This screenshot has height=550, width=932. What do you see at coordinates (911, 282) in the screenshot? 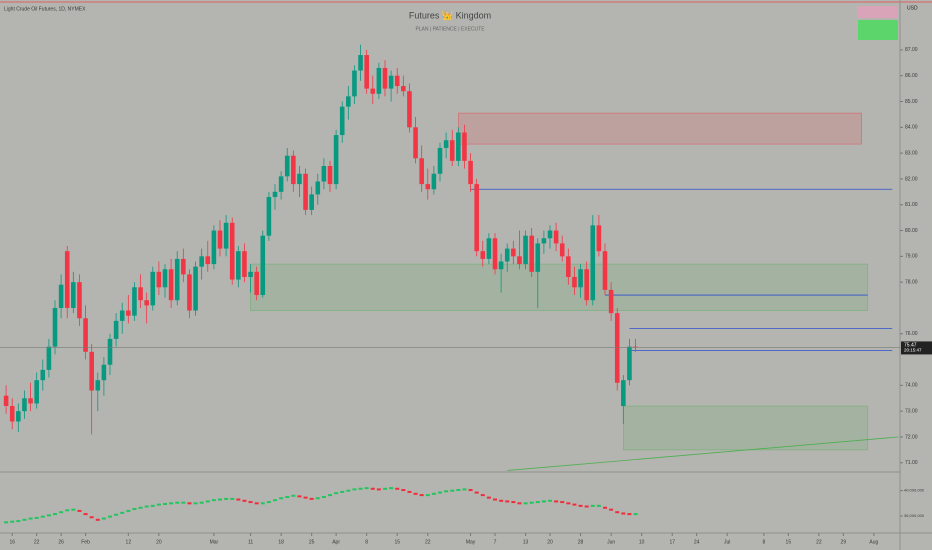
I see `y-tick-label: 78.00` at bounding box center [911, 282].